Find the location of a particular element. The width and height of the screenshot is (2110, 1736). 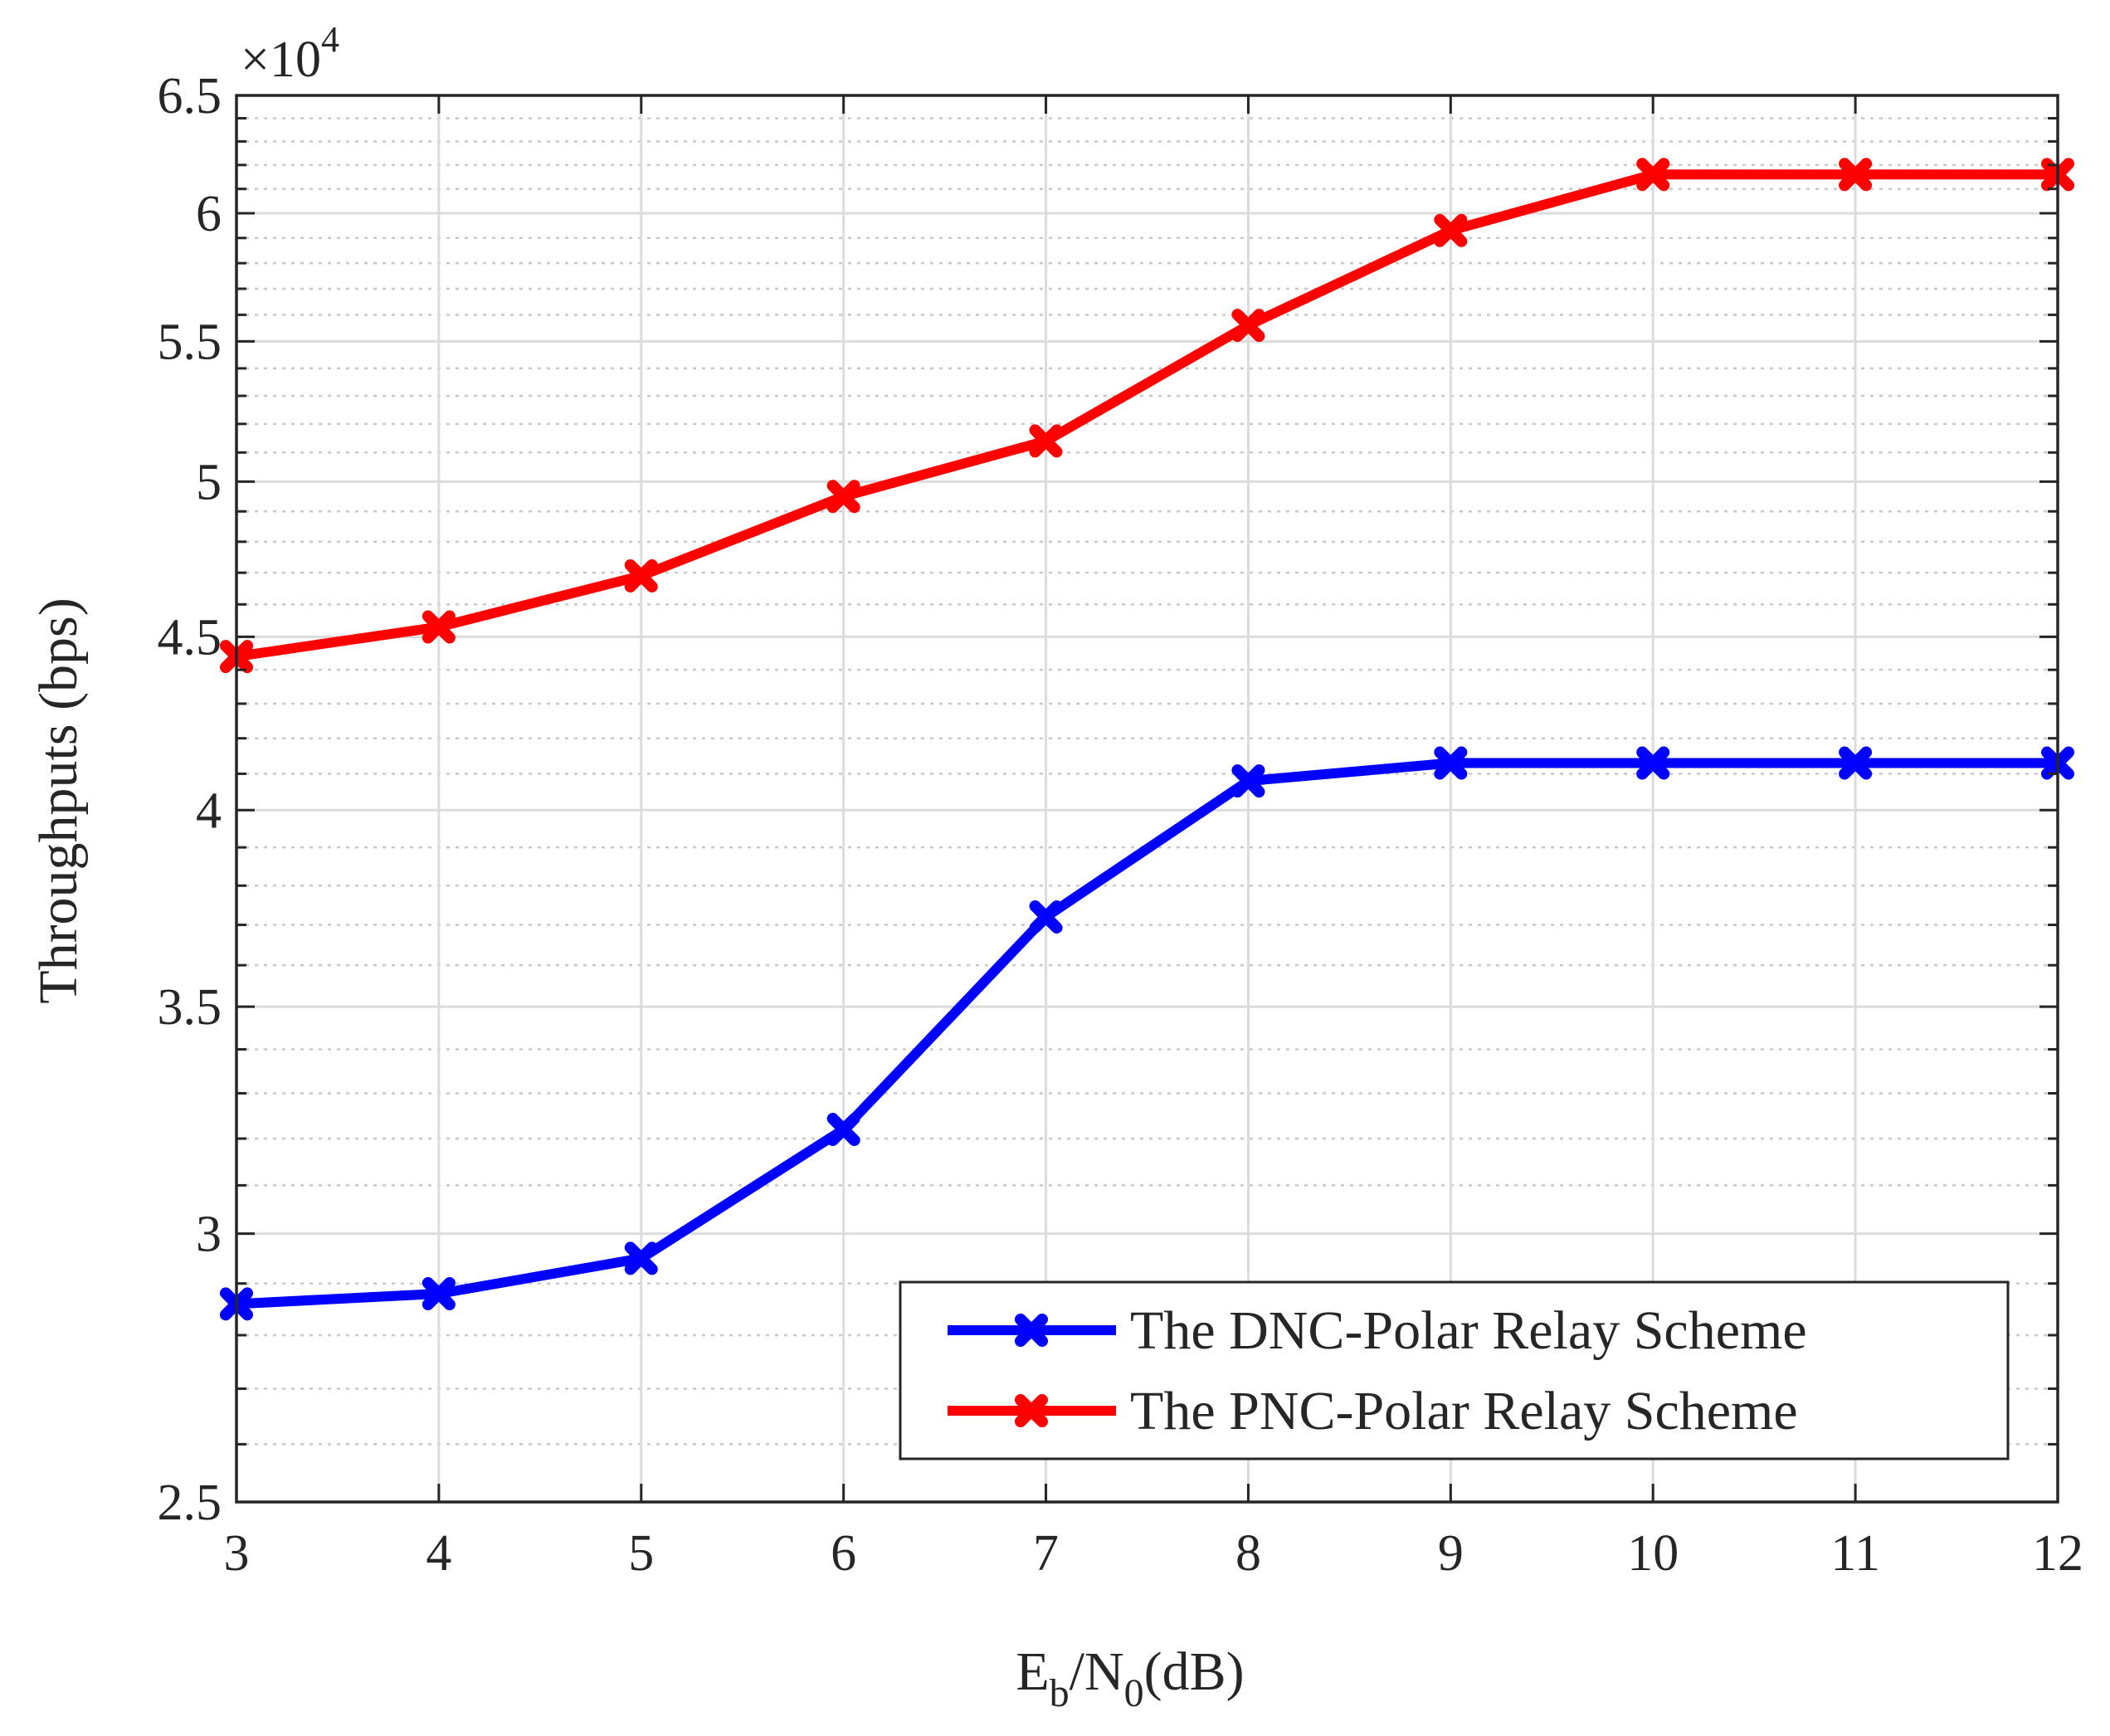

y-axis-exponent: ×10⁴ is located at coordinates (290, 53).